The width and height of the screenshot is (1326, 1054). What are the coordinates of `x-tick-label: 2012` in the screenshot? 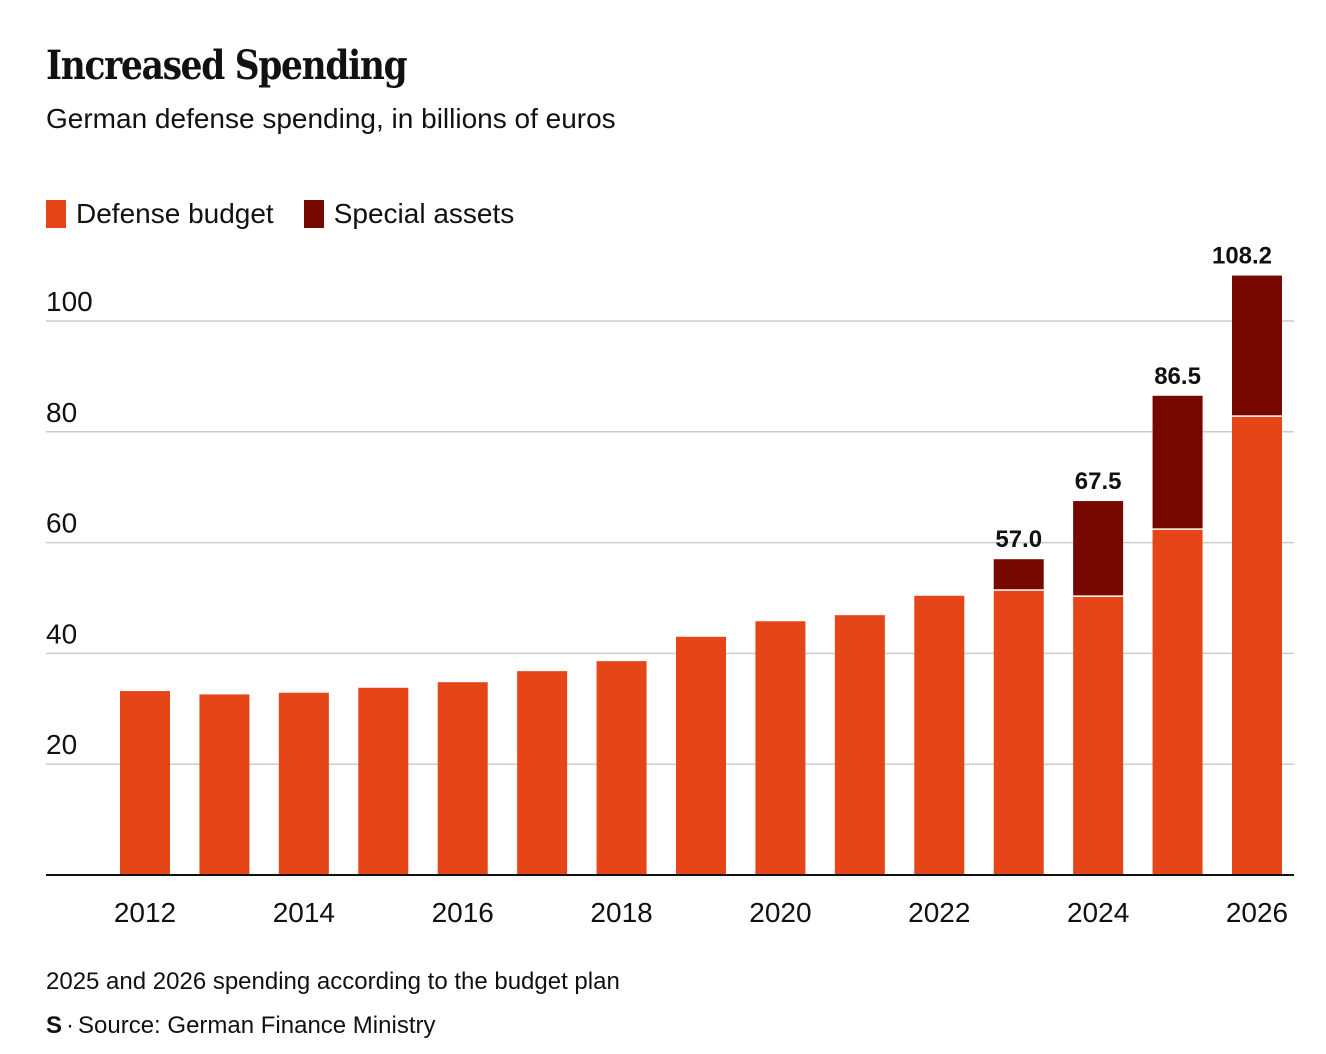 It's located at (145, 912).